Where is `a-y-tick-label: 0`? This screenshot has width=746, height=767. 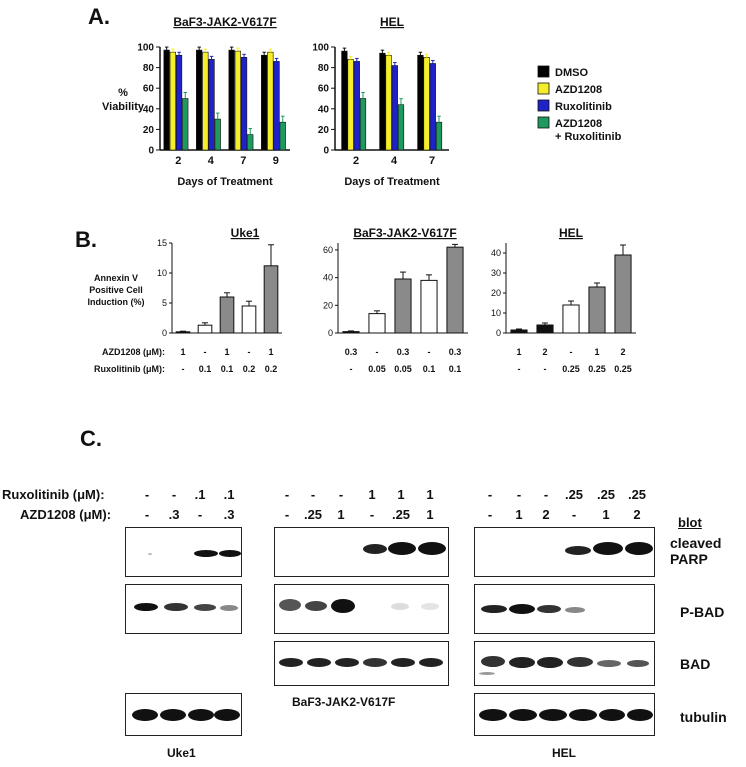 a-y-tick-label: 0 is located at coordinates (151, 151).